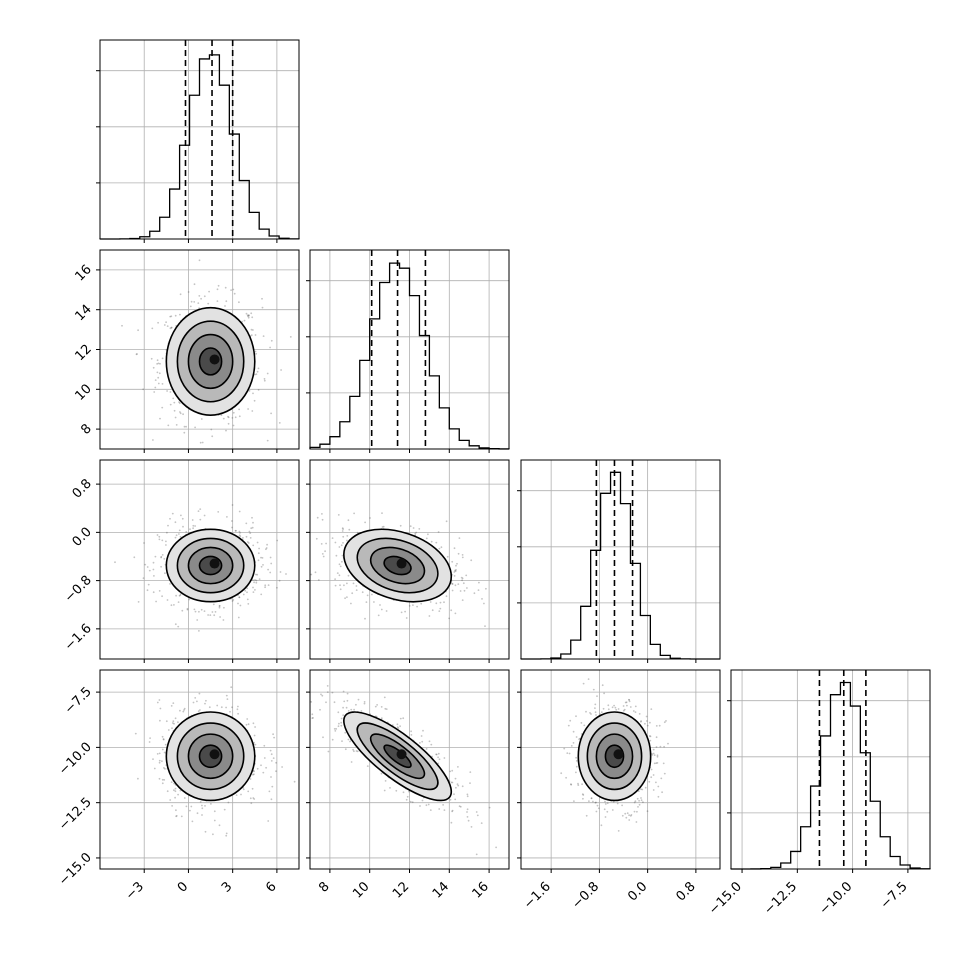 The width and height of the screenshot is (970, 975). What do you see at coordinates (894, 895) in the screenshot?
I see `x-tick-label-3-3: −7.5` at bounding box center [894, 895].